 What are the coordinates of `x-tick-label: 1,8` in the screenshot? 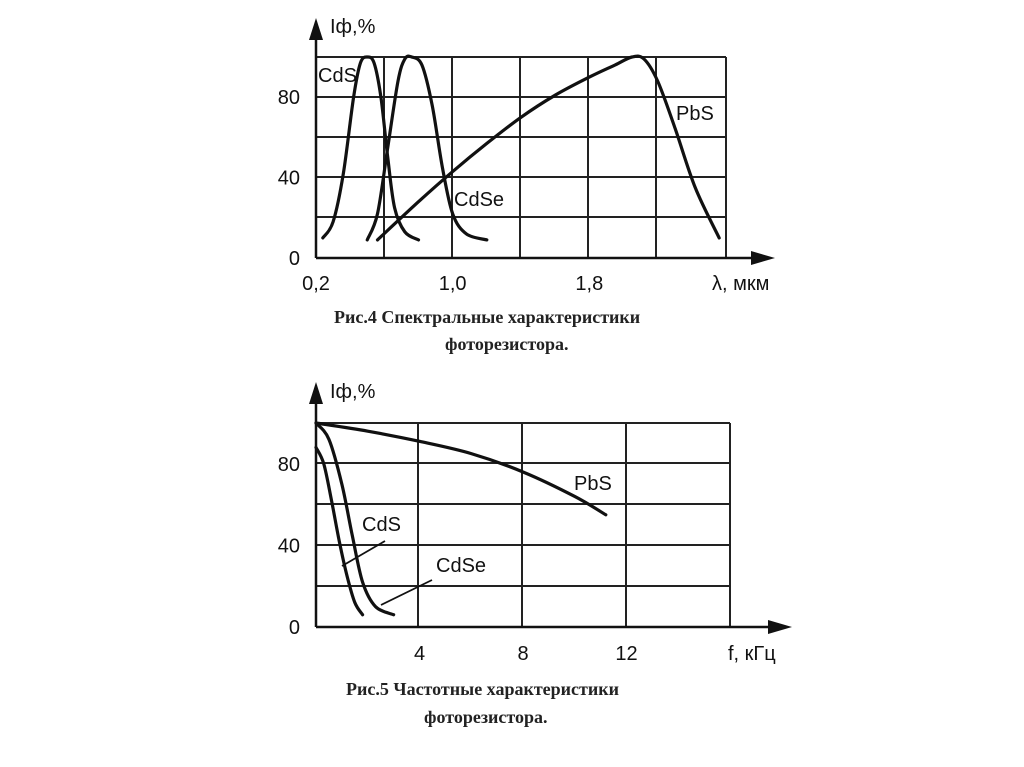 It's located at (589, 284).